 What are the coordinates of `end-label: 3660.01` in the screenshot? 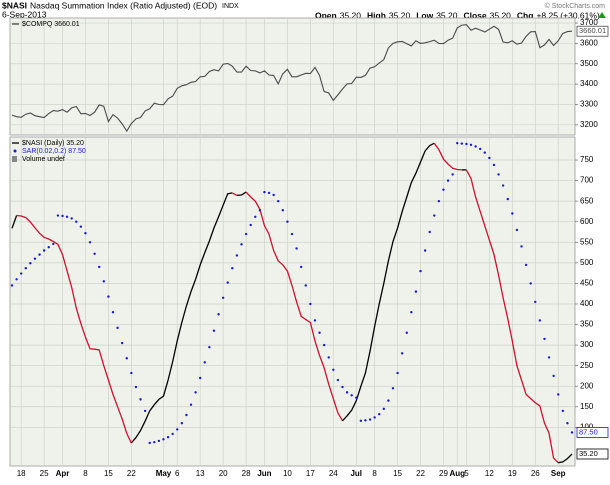 It's located at (592, 30).